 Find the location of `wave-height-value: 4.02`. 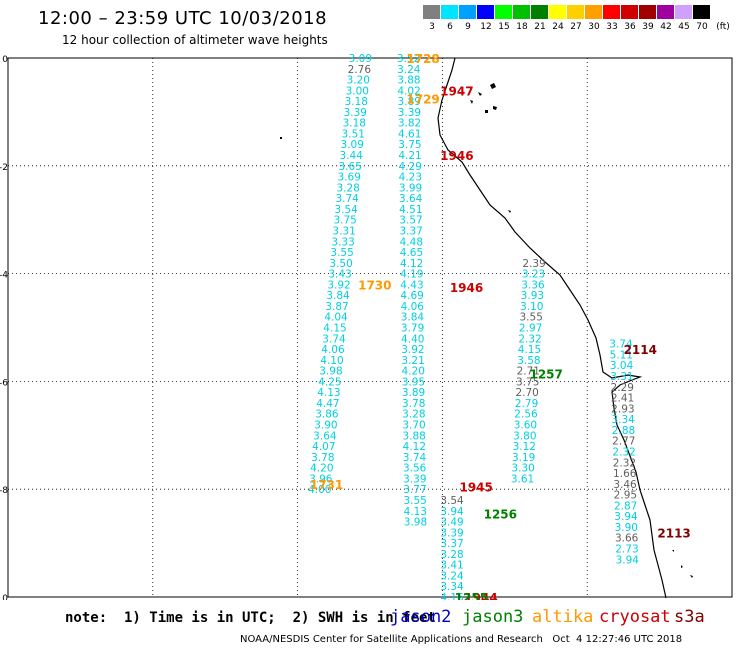

wave-height-value: 4.02 is located at coordinates (408, 91).